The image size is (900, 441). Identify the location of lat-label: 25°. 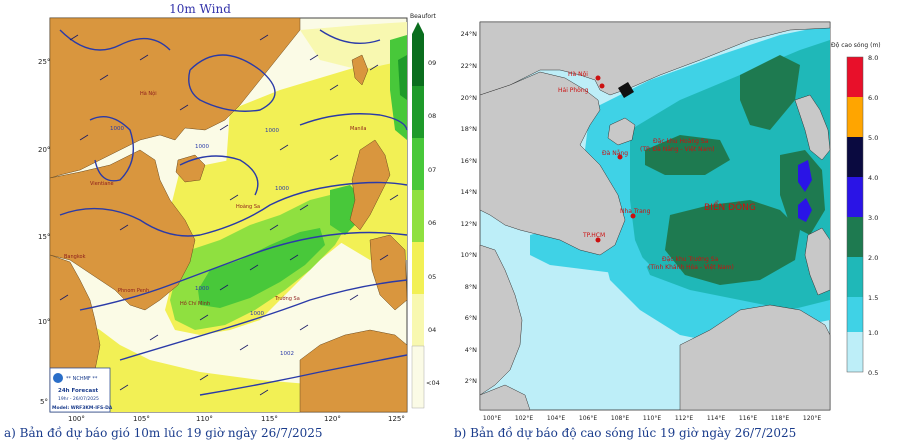
(44, 62).